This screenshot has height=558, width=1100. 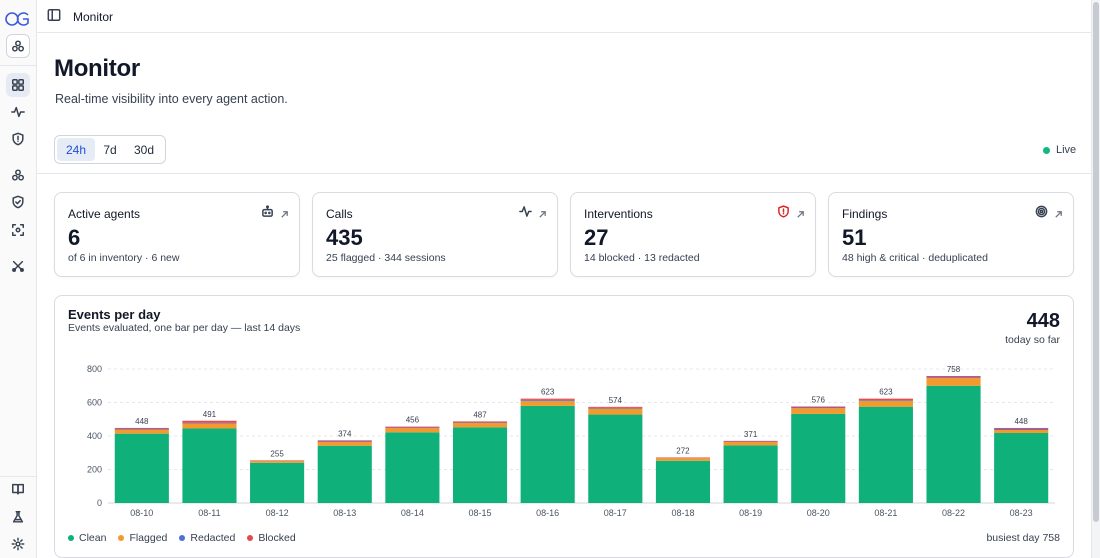 What do you see at coordinates (345, 433) in the screenshot?
I see `bar-total-label: 374` at bounding box center [345, 433].